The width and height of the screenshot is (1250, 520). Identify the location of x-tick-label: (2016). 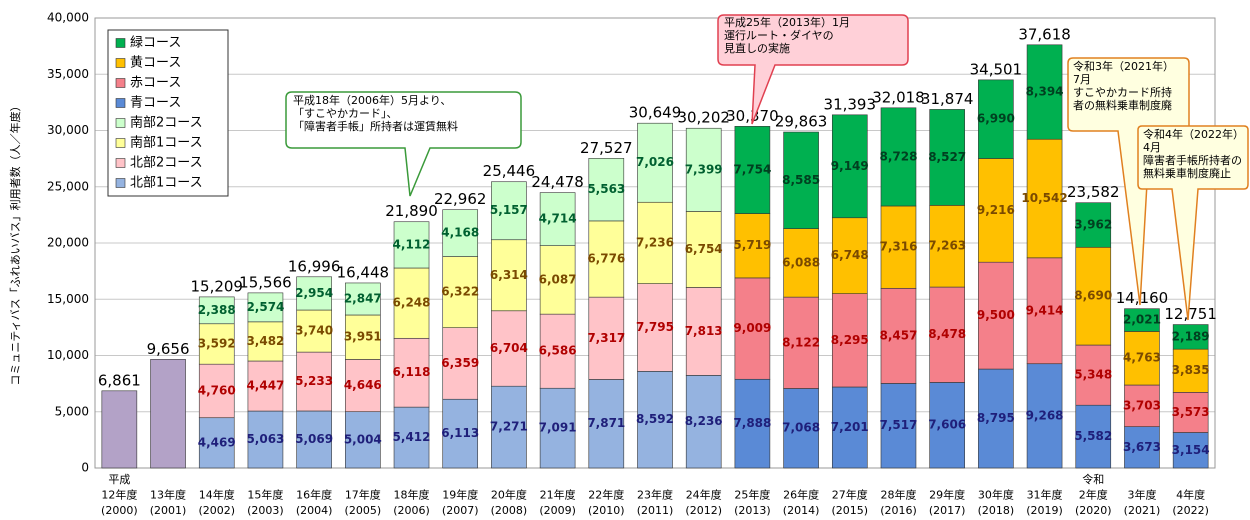
(898, 510).